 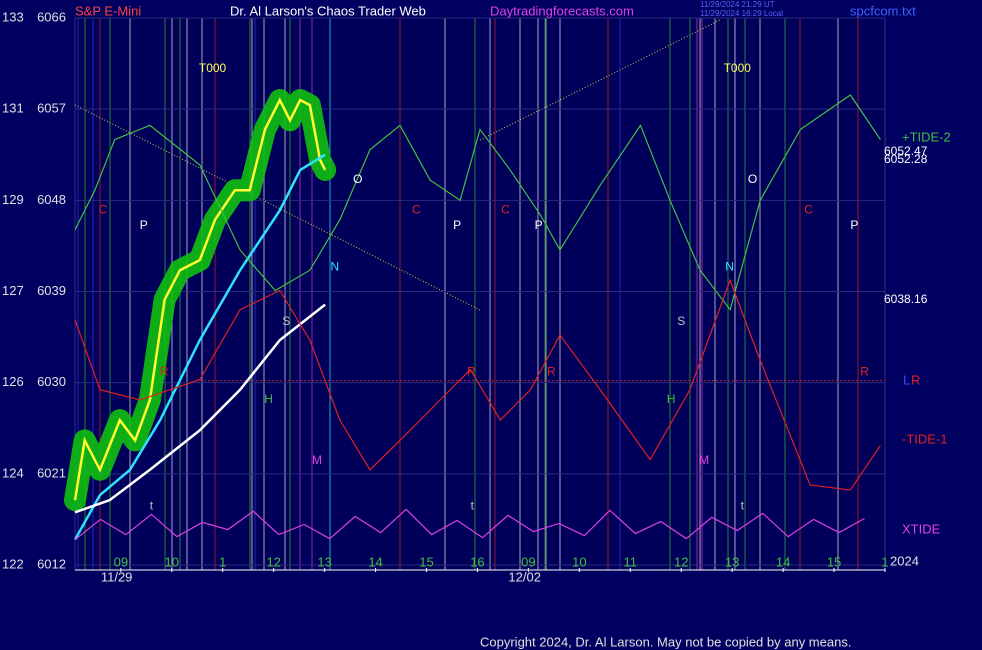 I want to click on instrument: S&P E-Mini, so click(x=108, y=10).